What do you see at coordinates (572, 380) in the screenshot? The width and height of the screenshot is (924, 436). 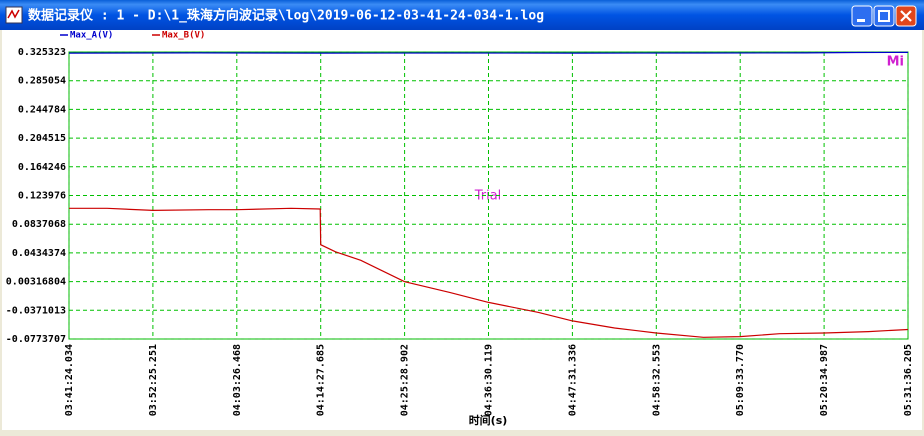 I see `x-tick-label: 04:47:31.336` at bounding box center [572, 380].